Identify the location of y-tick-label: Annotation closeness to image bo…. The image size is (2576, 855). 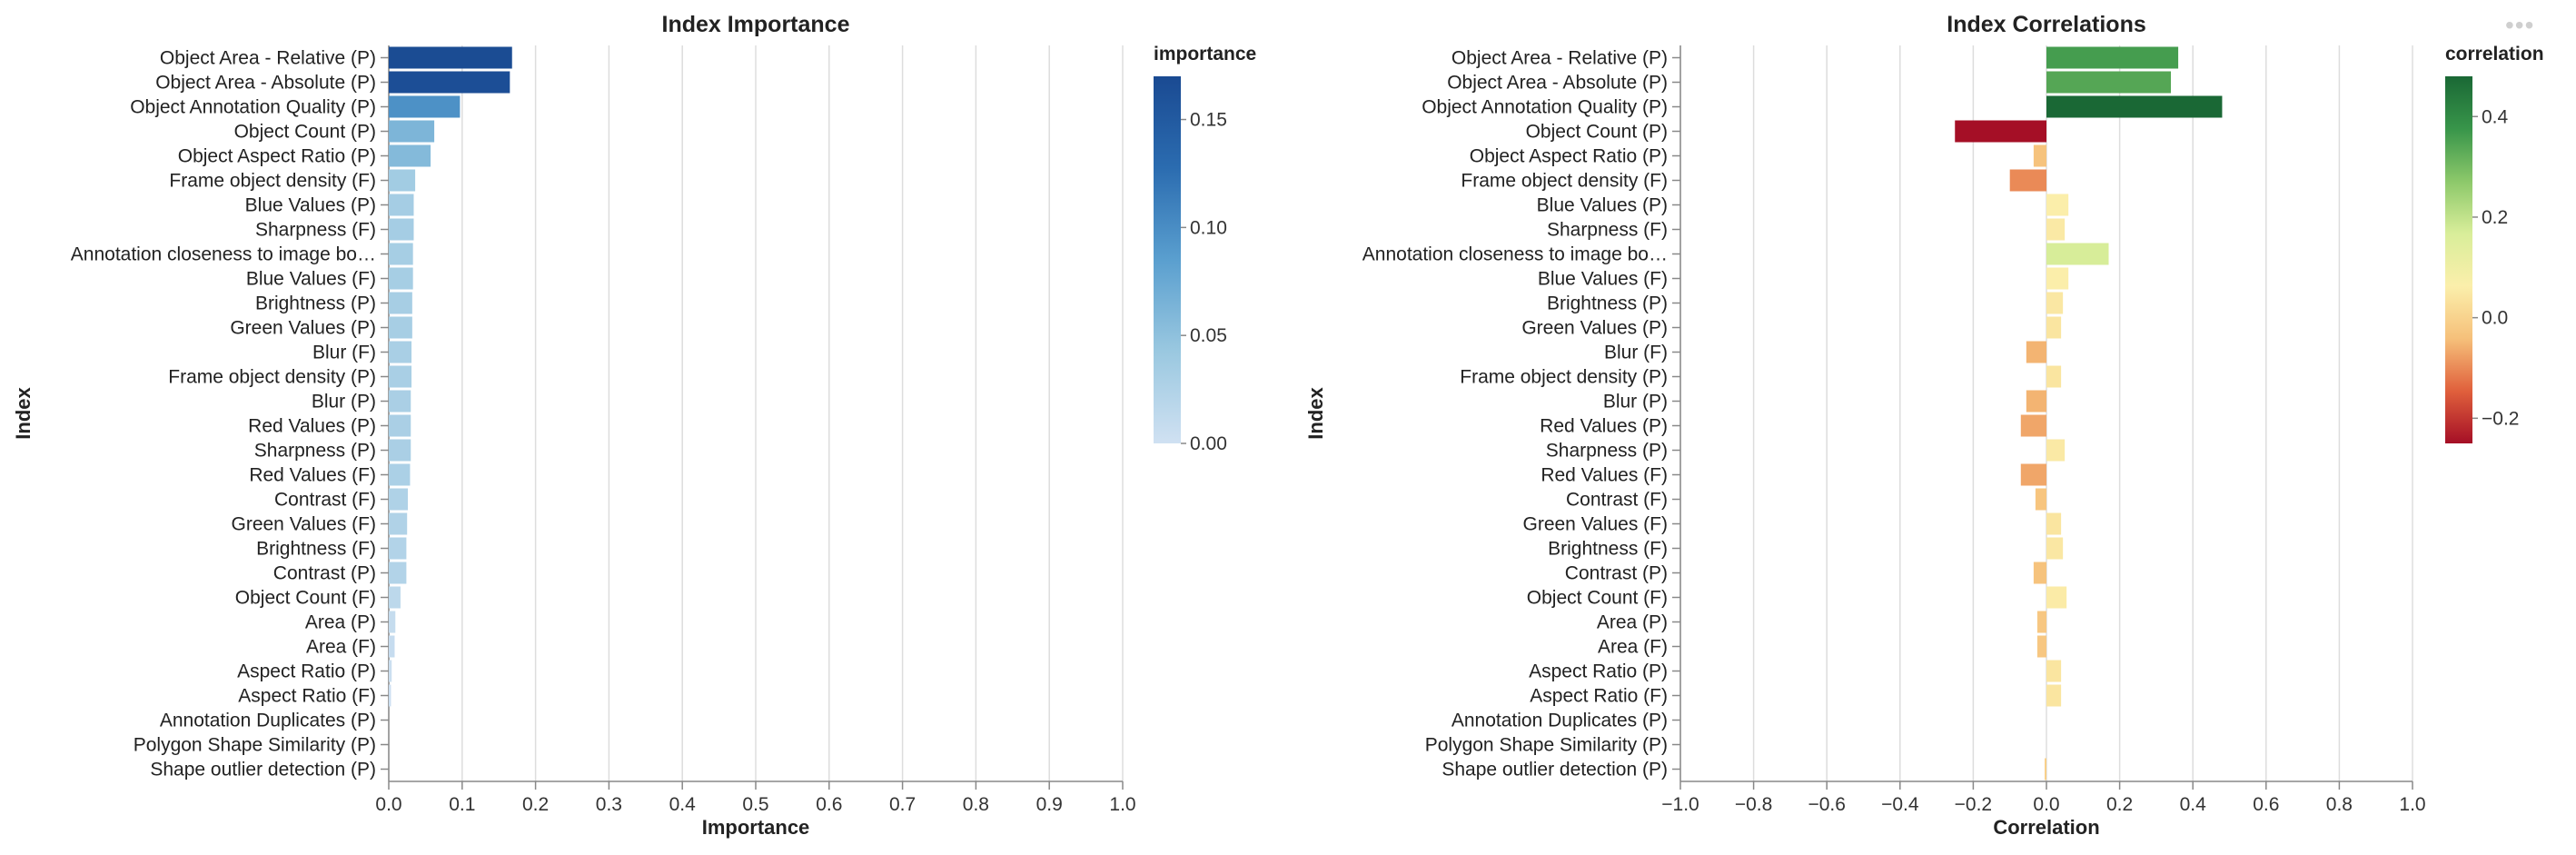
(1515, 254).